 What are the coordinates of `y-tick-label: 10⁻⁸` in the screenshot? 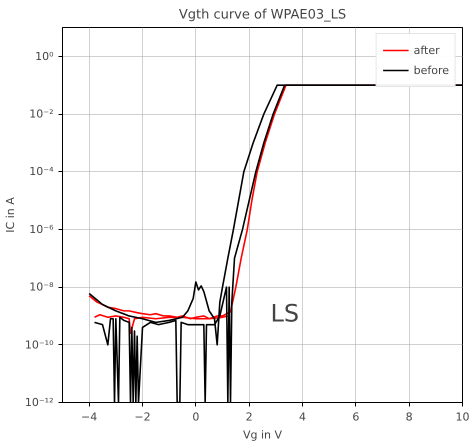 It's located at (41, 287).